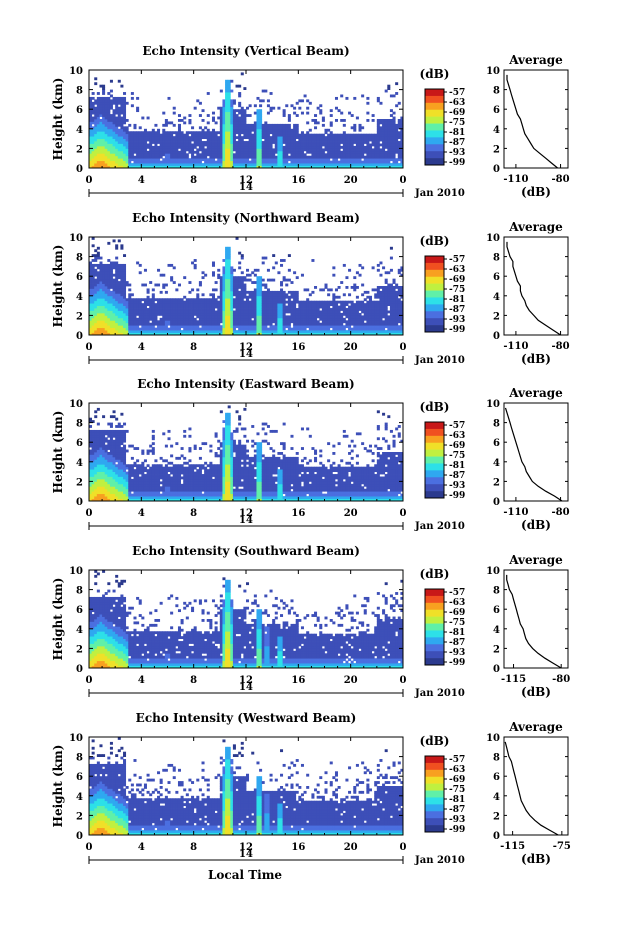 This screenshot has width=620, height=929. What do you see at coordinates (434, 301) in the screenshot?
I see `colorbar-swatch` at bounding box center [434, 301].